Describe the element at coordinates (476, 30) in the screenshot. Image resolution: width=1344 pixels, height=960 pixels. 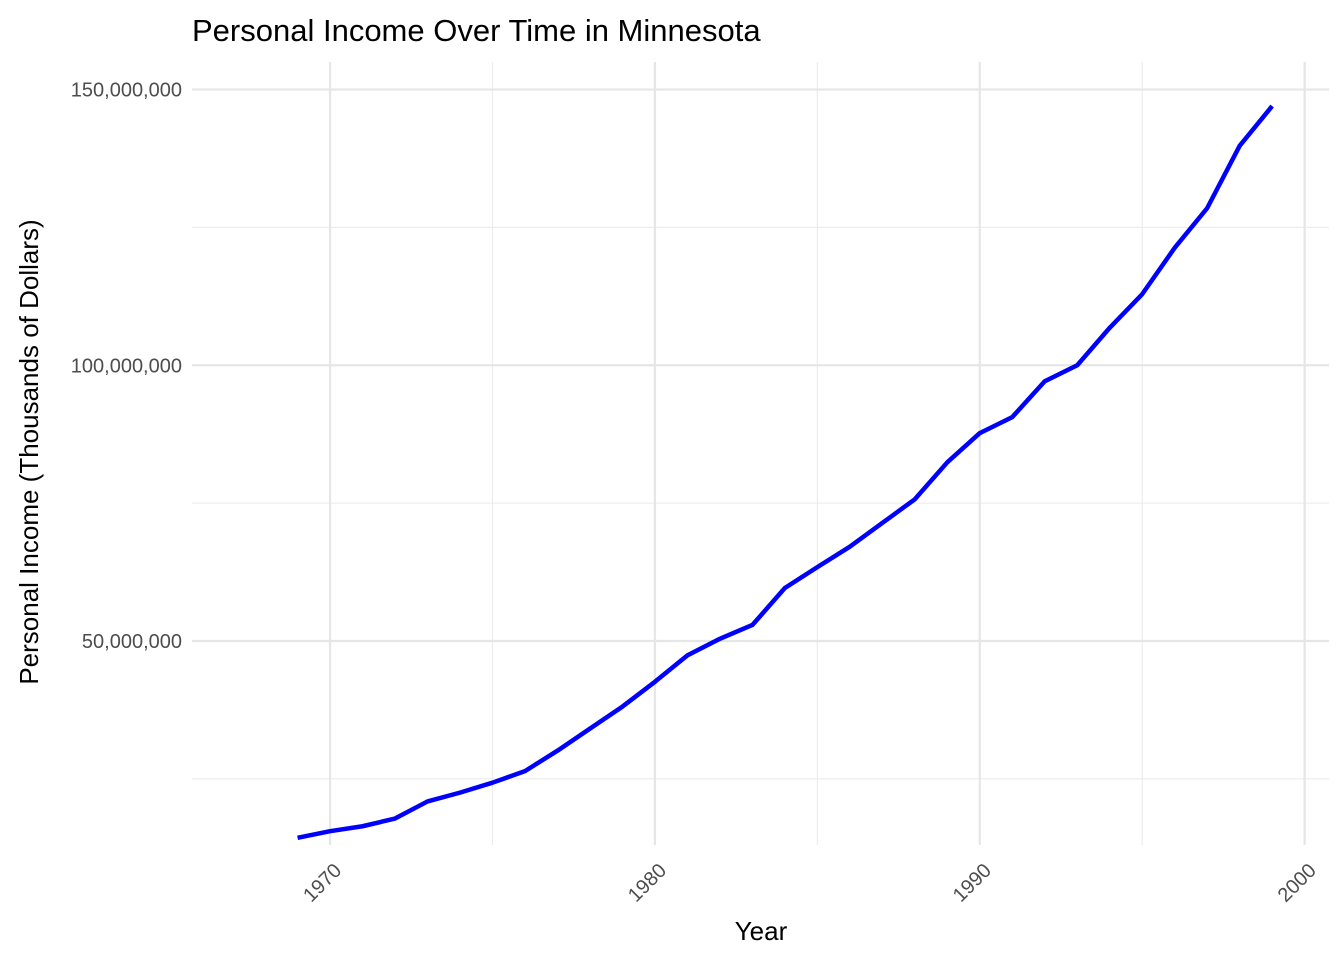
I see `chart-title: Personal Income Over Time in Minnesota` at that location.